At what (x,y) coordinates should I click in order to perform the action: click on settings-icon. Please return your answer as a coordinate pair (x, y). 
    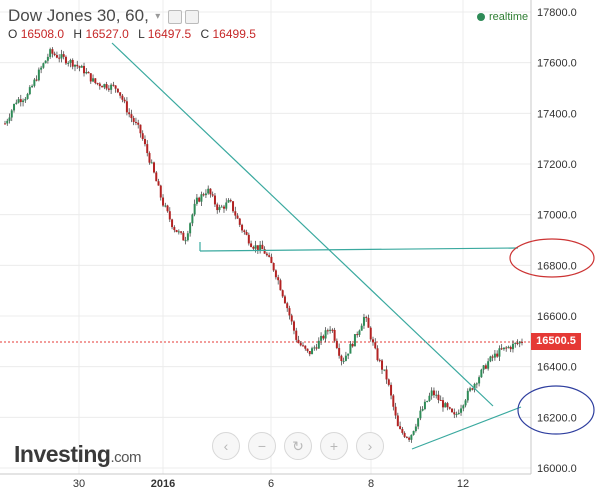
    Looking at the image, I should click on (174, 16).